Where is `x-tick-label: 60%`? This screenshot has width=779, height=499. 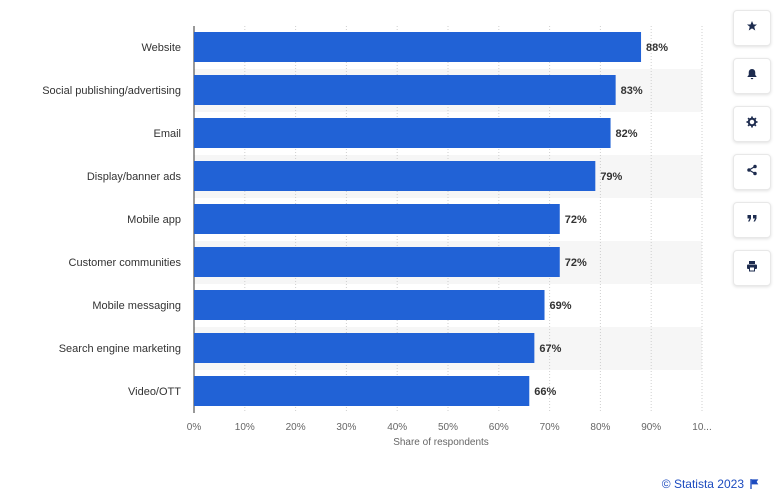
x-tick-label: 60% is located at coordinates (499, 427).